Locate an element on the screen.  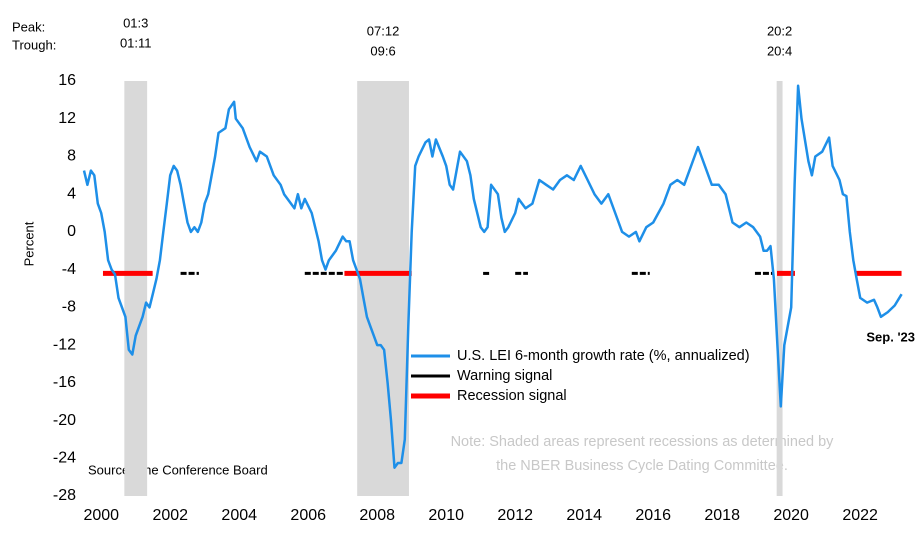
x-tick-label: 2002 is located at coordinates (170, 515).